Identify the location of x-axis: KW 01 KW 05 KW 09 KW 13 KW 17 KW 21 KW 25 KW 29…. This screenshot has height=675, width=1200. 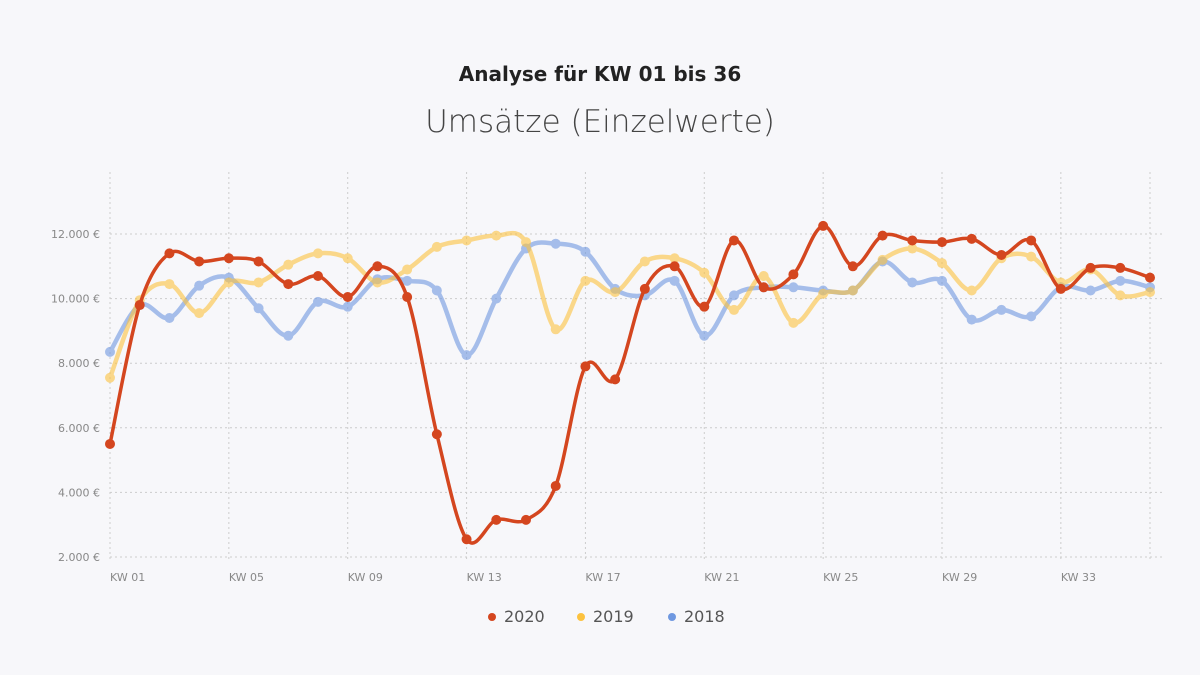
(603, 577).